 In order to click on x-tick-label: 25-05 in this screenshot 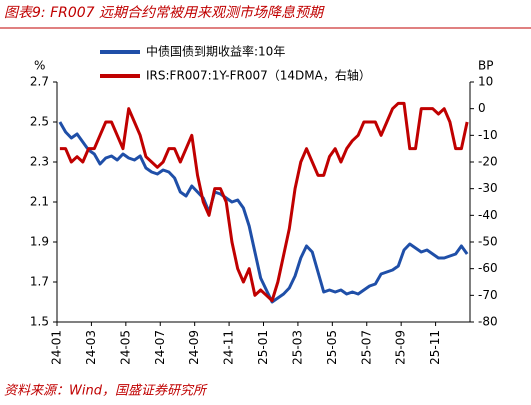, I will do `click(332, 347)`.